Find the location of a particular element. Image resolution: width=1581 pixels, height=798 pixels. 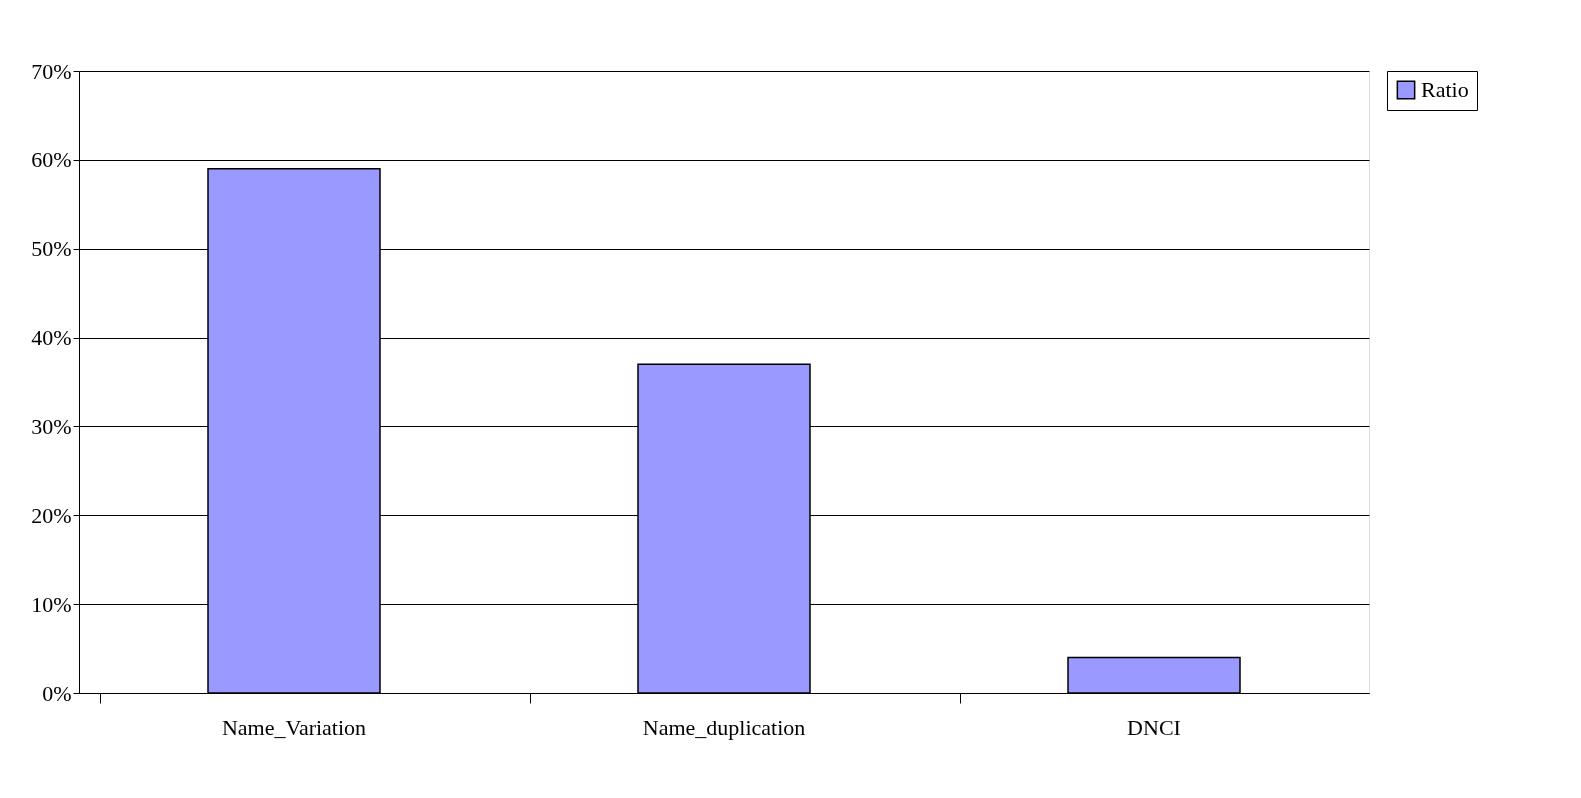

y-tick-label: 50% is located at coordinates (51, 249).